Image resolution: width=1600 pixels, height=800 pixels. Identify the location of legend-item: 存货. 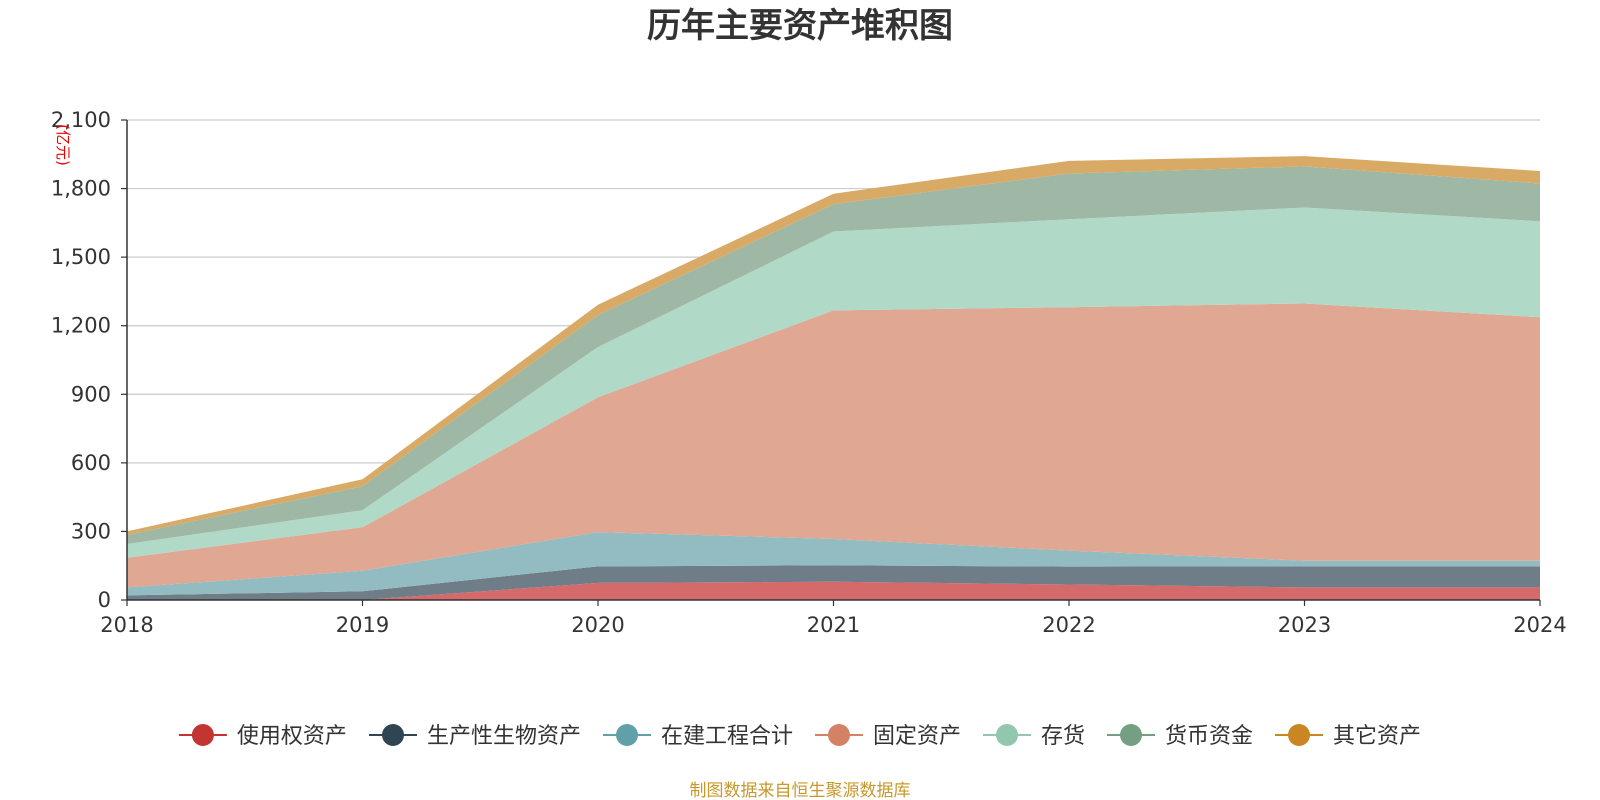
(1034, 736).